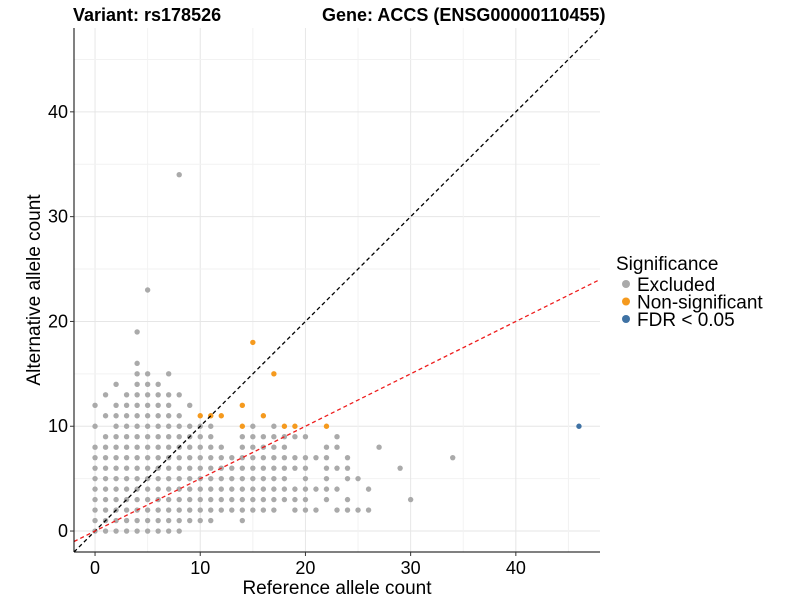 The width and height of the screenshot is (800, 600). Describe the element at coordinates (626, 284) in the screenshot. I see `legend-key` at that location.